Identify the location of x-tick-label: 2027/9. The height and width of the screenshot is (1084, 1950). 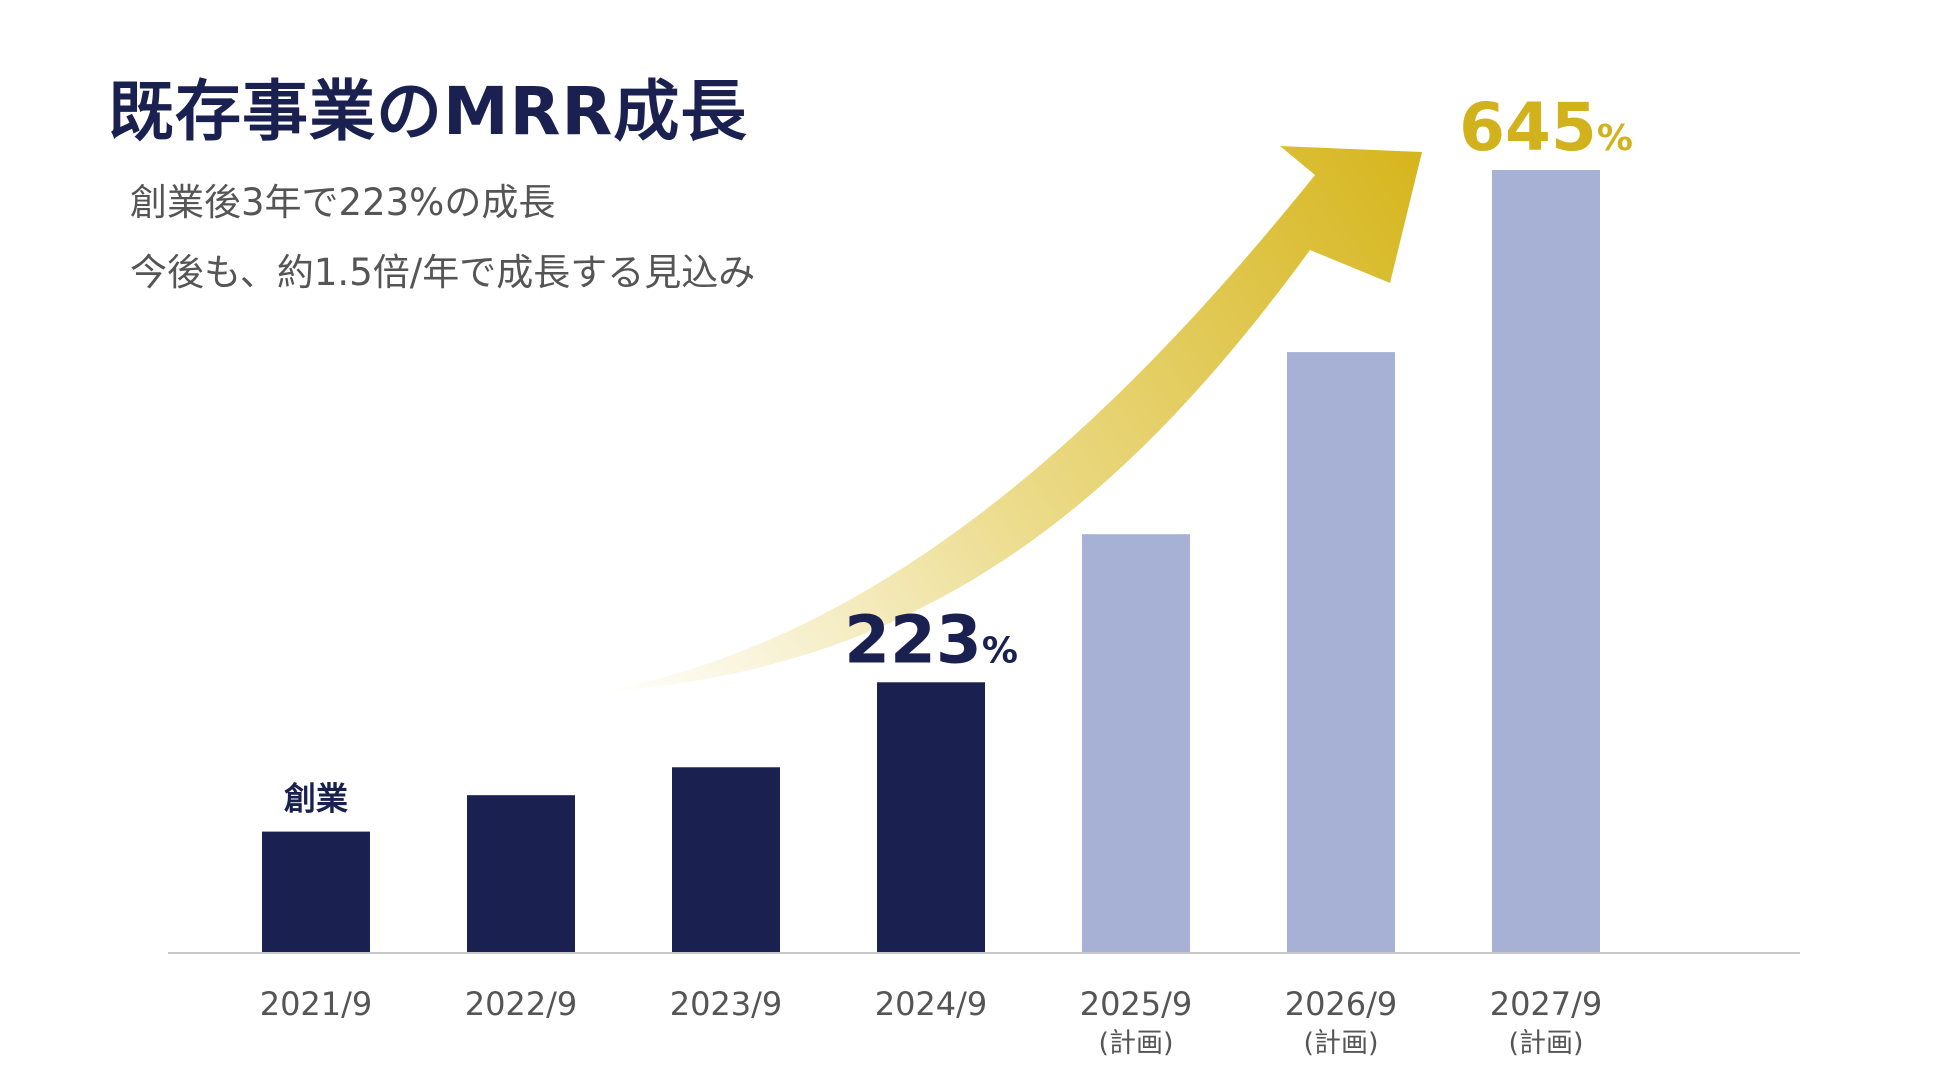
(1546, 1004).